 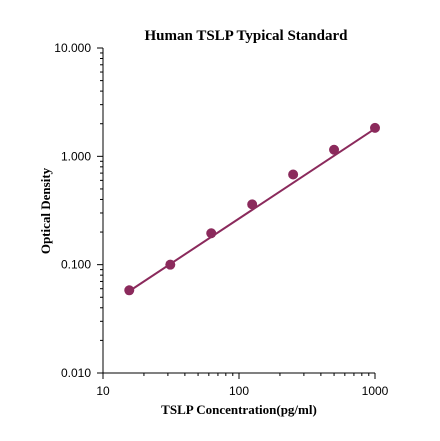 I want to click on y-tick-label: 0.010, so click(x=76, y=373).